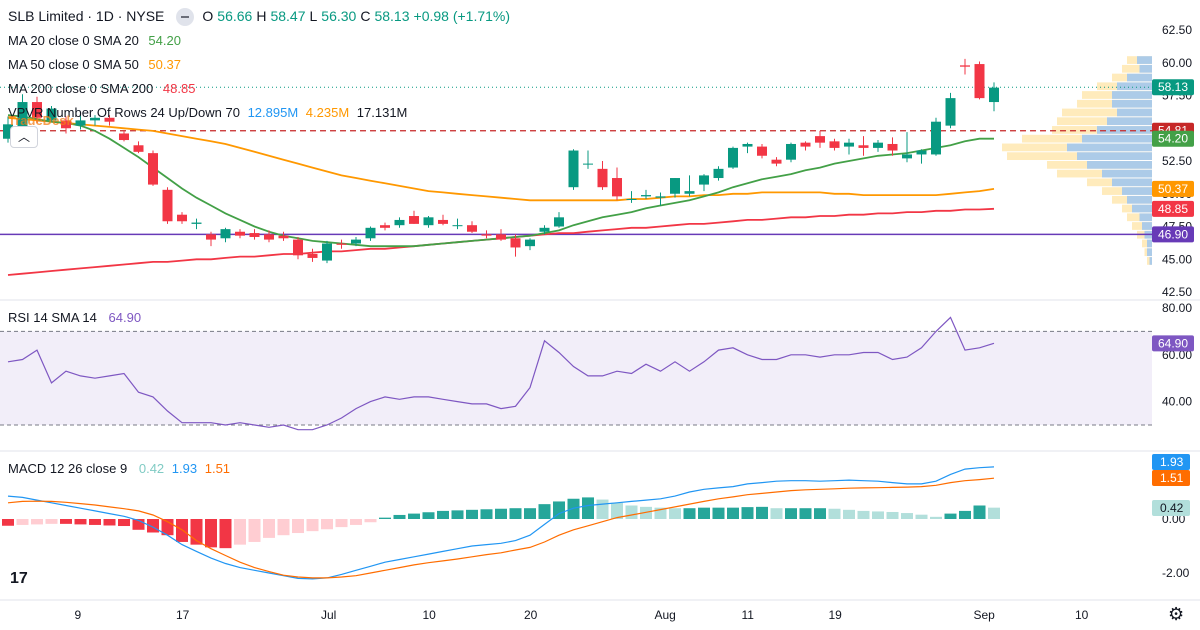 The height and width of the screenshot is (630, 1200). Describe the element at coordinates (185, 17) in the screenshot. I see `collapse-legend-button` at that location.